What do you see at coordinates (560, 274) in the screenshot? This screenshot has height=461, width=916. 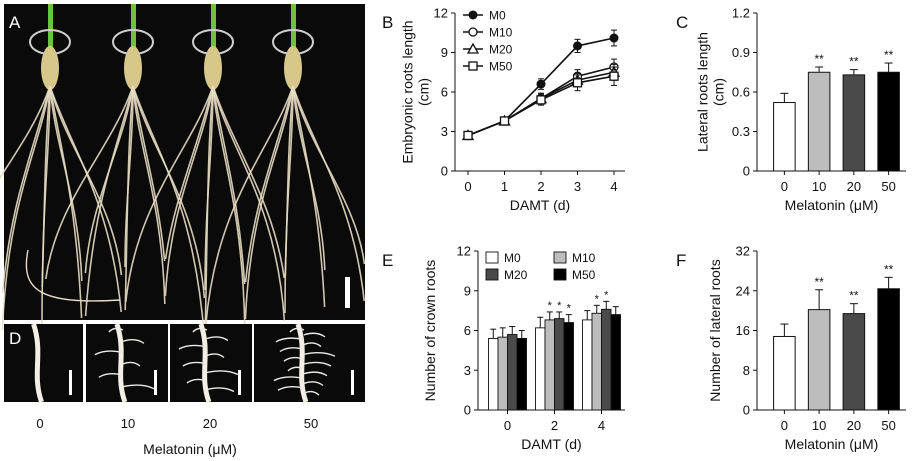 I see `legend-swatch-m50` at bounding box center [560, 274].